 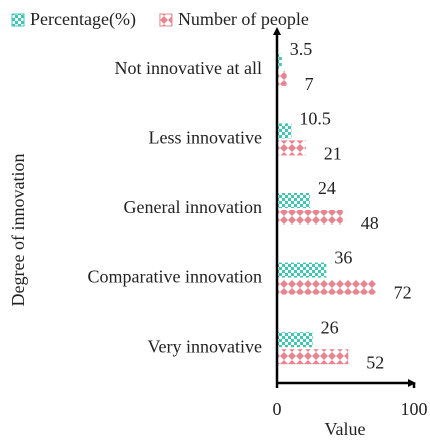 I want to click on value-label: 26, so click(x=330, y=327).